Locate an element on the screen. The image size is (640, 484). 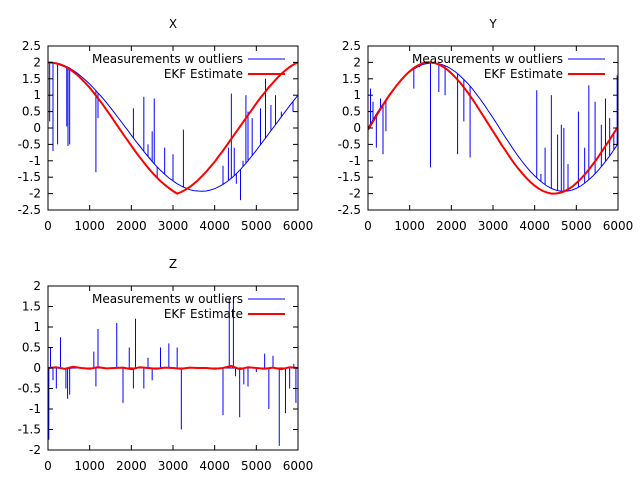
chart-title: Y is located at coordinates (492, 24).